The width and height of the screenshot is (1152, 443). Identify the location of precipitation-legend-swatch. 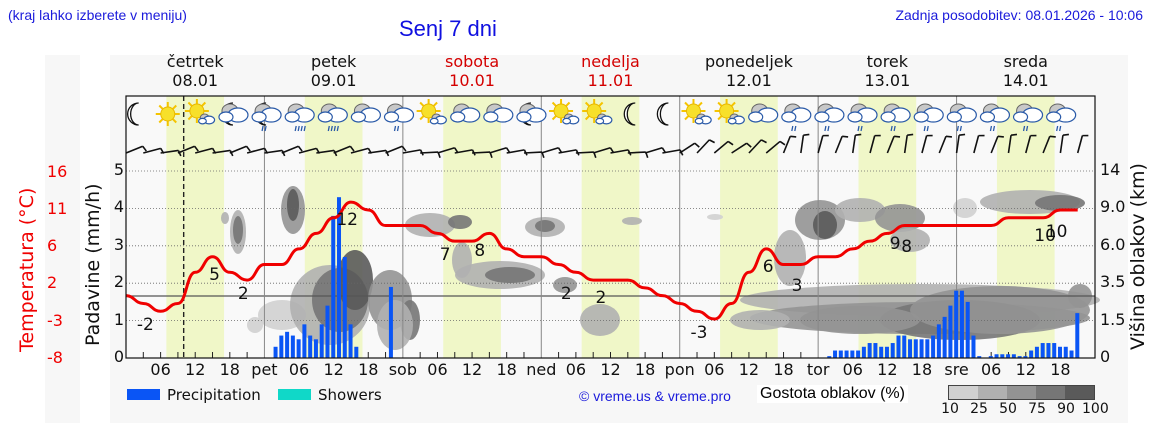
(143, 394).